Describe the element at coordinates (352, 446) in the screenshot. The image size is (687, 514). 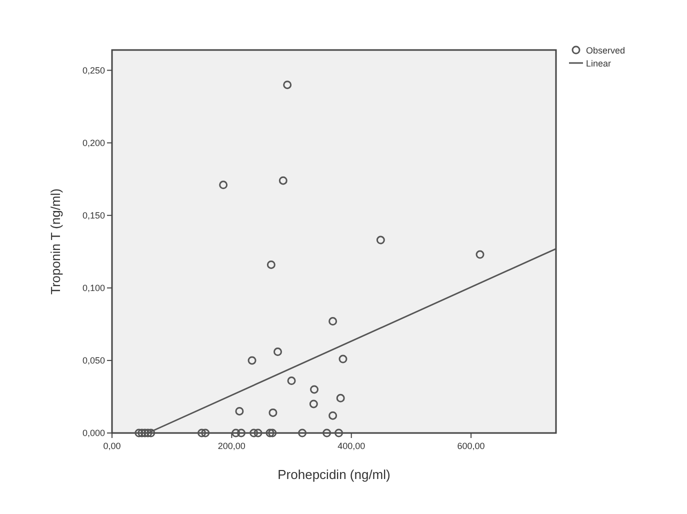
I see `x-tick-label: 400,00` at that location.